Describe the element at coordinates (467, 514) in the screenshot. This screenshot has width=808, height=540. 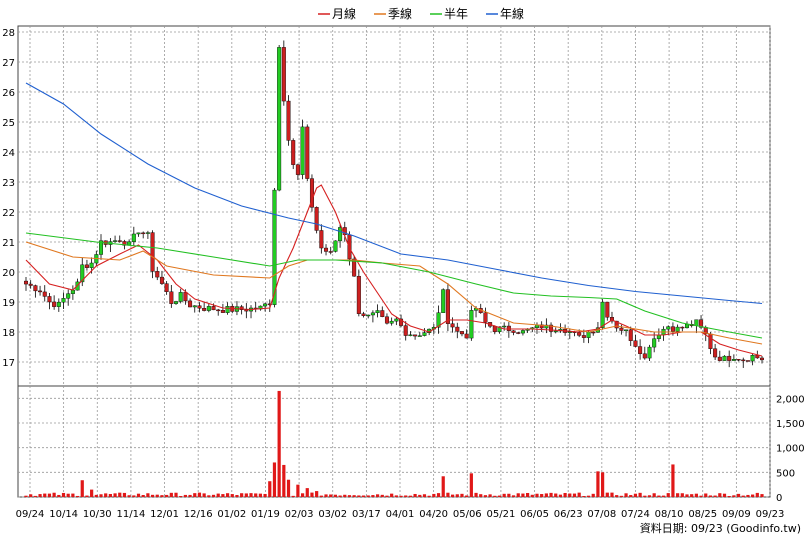
I see `date-tick-label: 05/06` at that location.